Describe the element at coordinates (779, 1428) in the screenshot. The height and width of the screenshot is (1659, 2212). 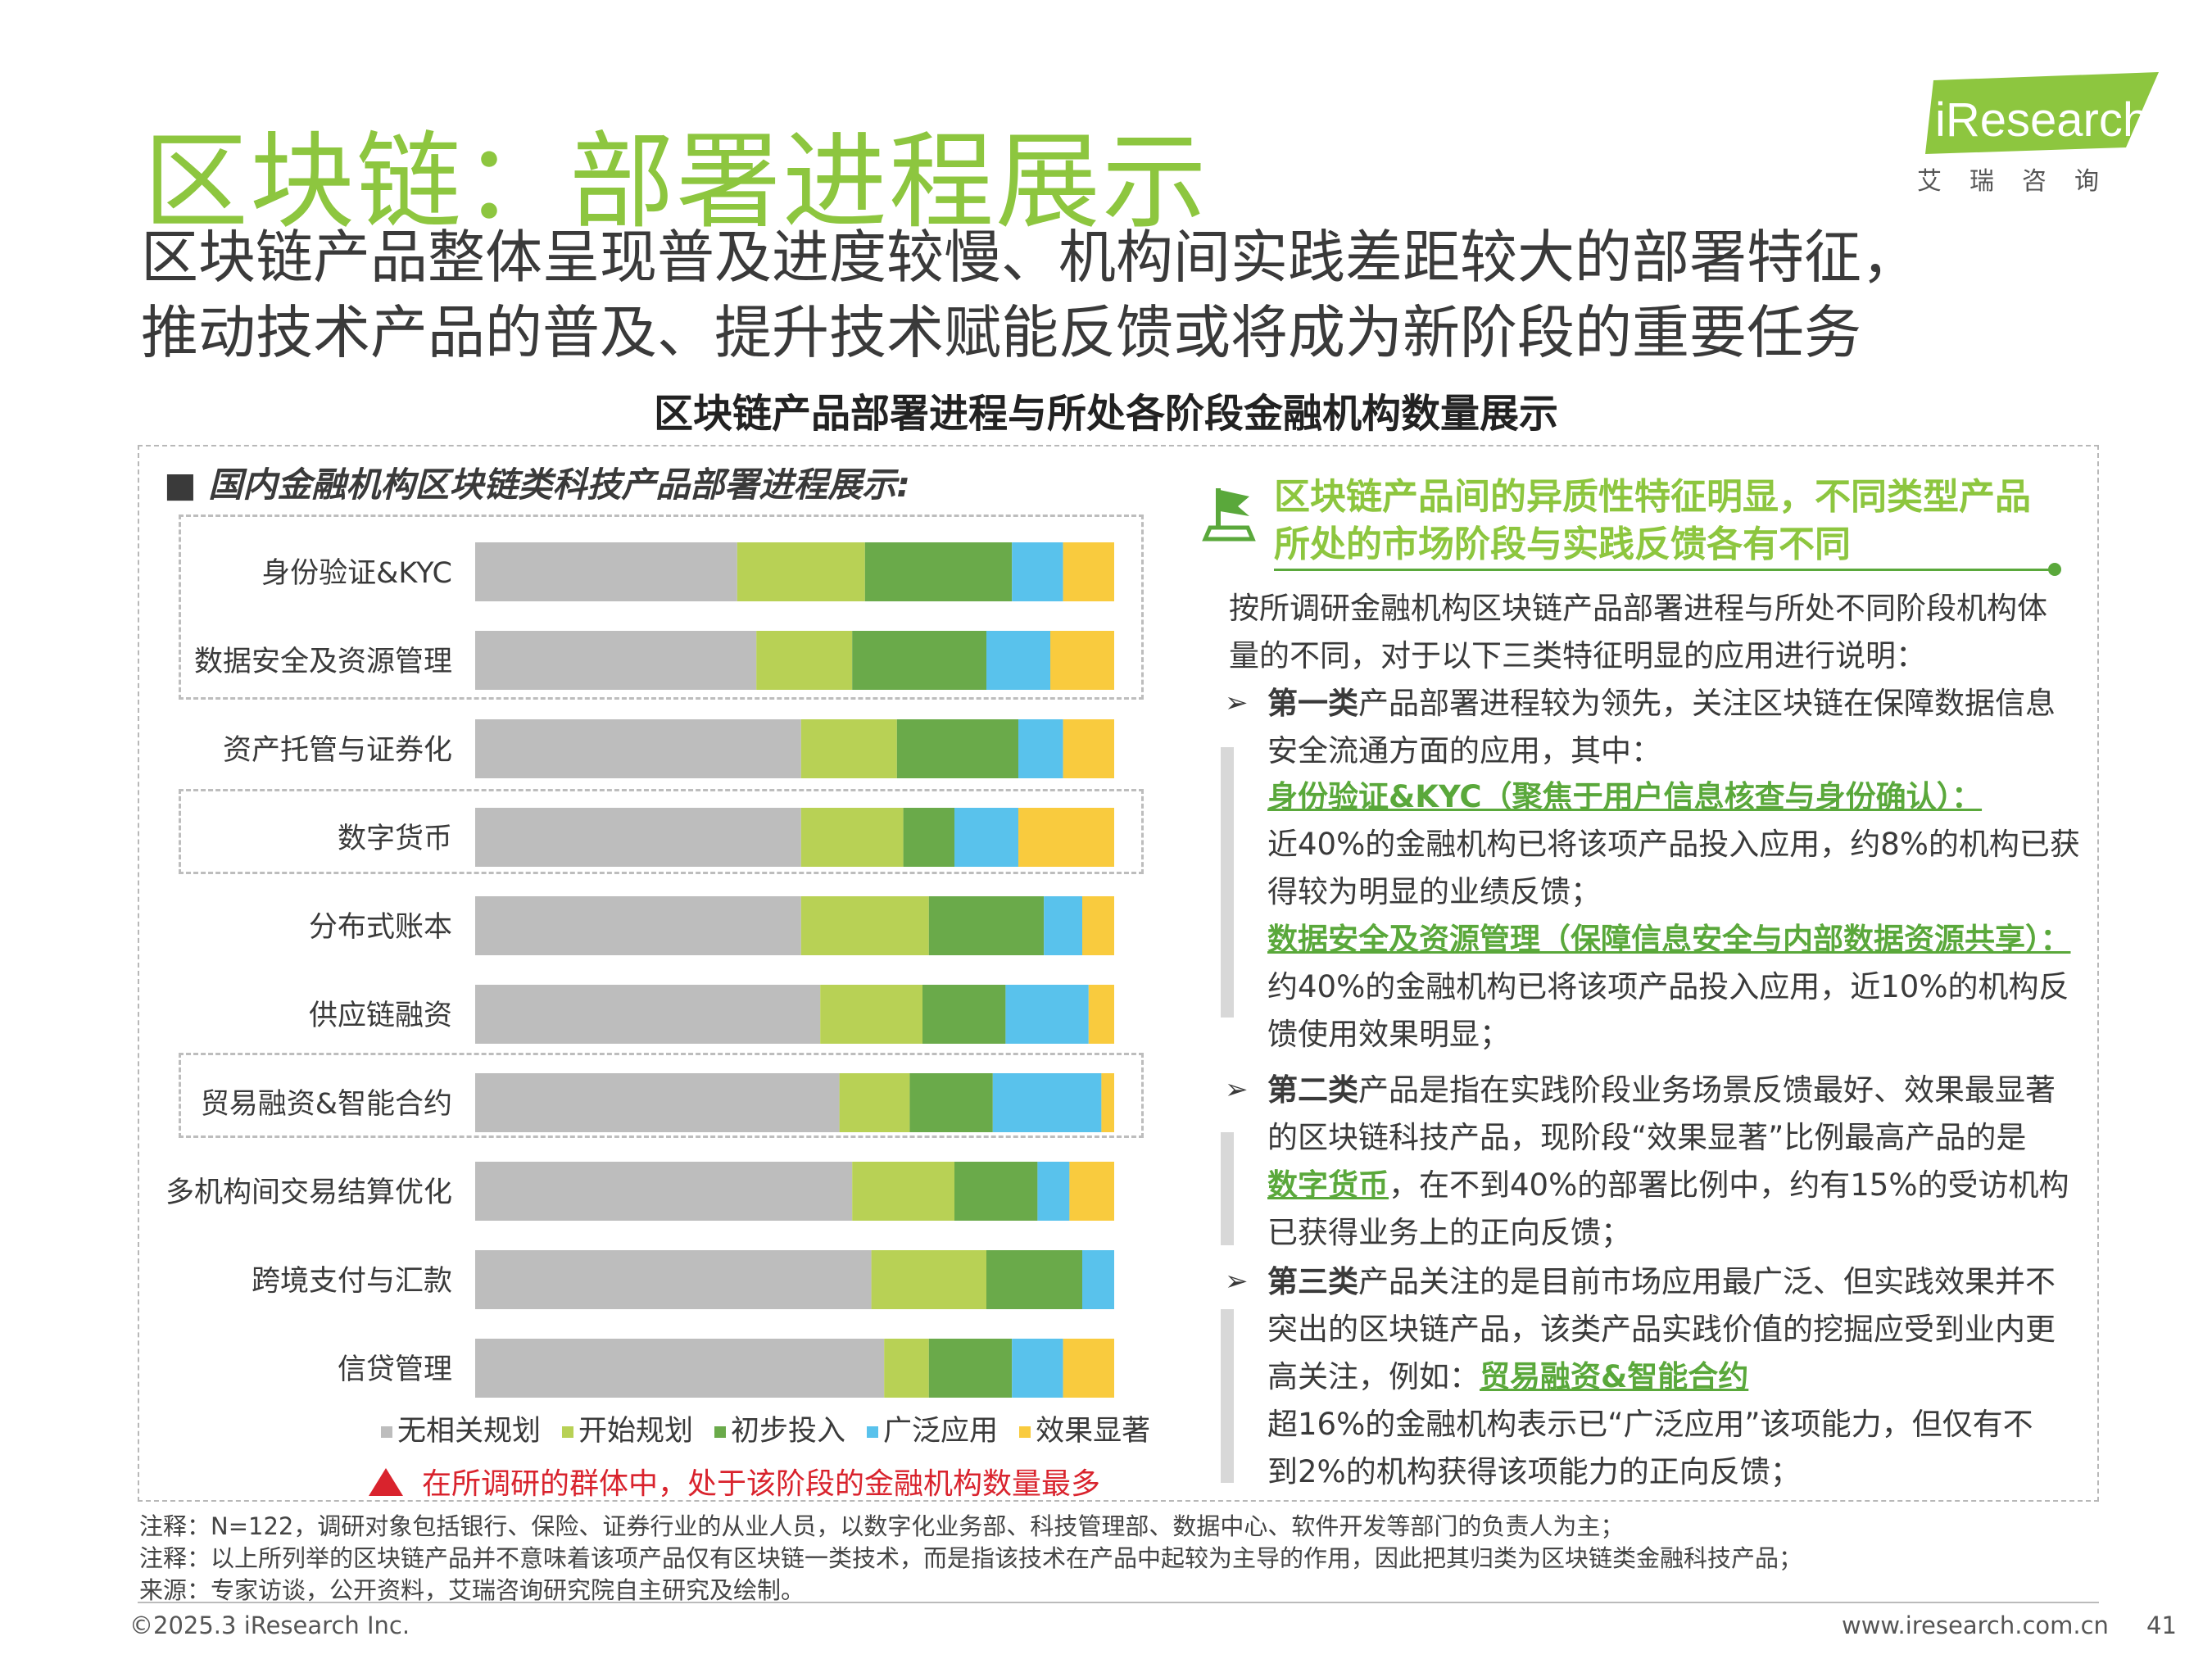
I see `legend-item-2: 初步投入` at that location.